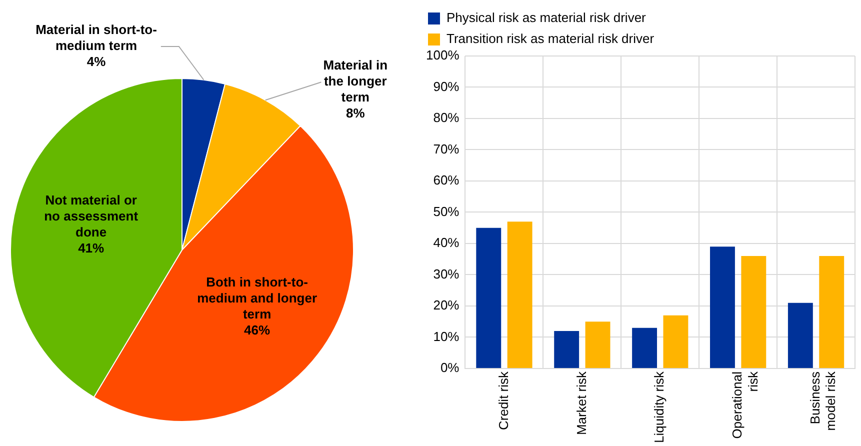 The image size is (861, 446). Describe the element at coordinates (96, 38) in the screenshot. I see `slice-label: Material in short-to-medium term` at that location.